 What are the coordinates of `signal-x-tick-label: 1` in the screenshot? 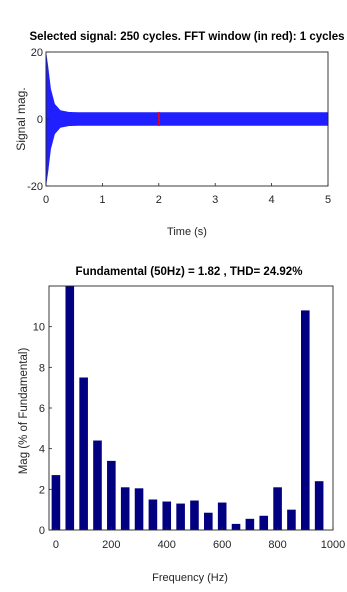 It's located at (102, 200).